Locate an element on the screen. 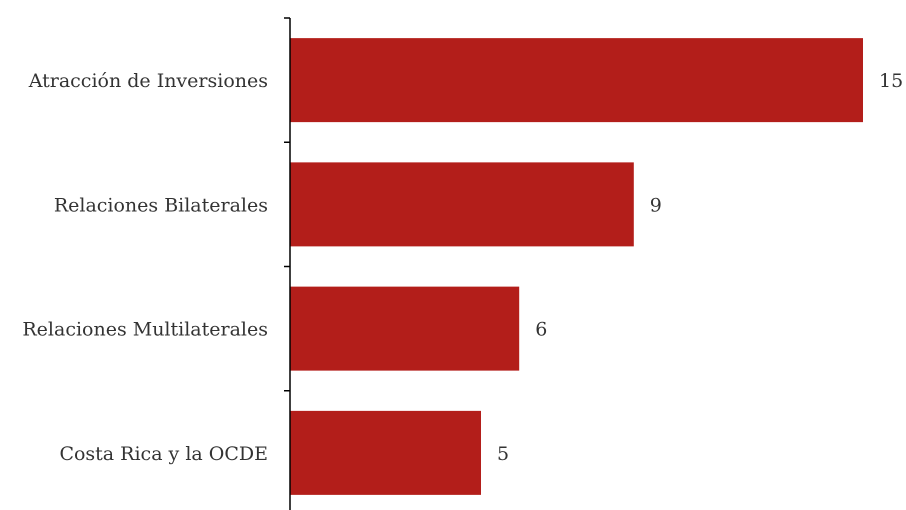  axis-layer is located at coordinates (287, 263).